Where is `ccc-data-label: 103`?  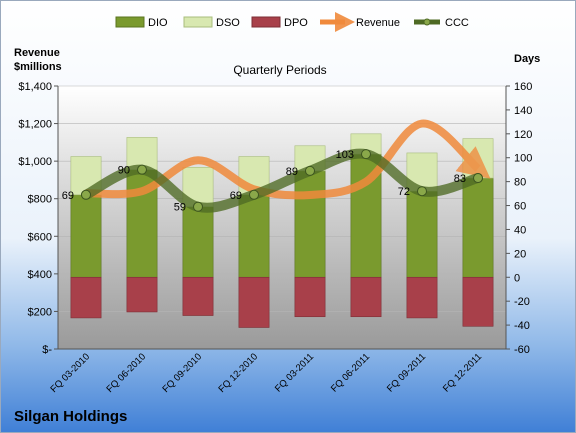 ccc-data-label: 103 is located at coordinates (345, 155).